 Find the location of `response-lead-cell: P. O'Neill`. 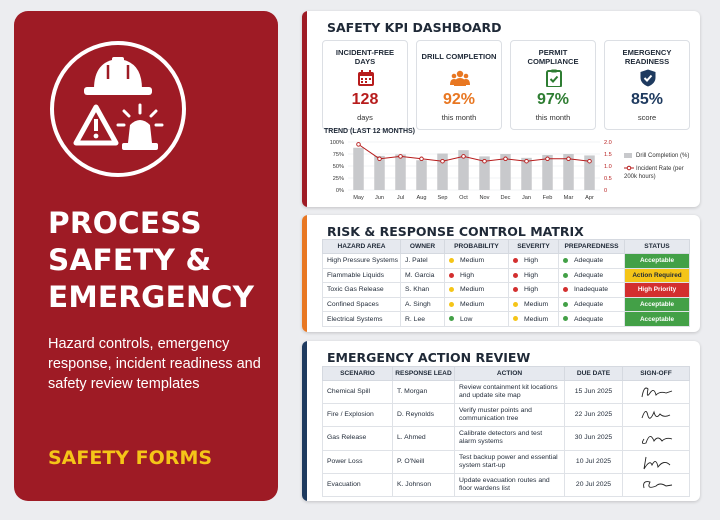

response-lead-cell: P. O'Neill is located at coordinates (423, 461).